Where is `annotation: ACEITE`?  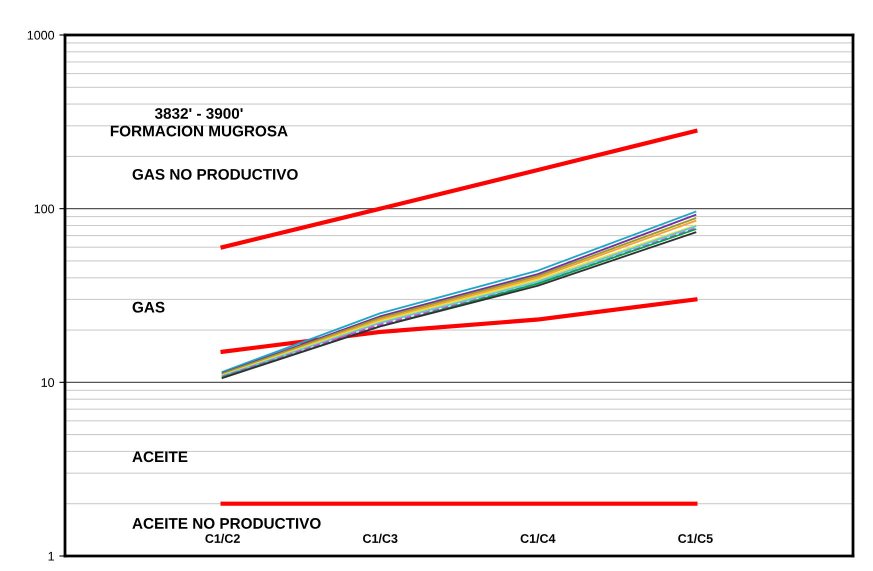
annotation: ACEITE is located at coordinates (160, 456).